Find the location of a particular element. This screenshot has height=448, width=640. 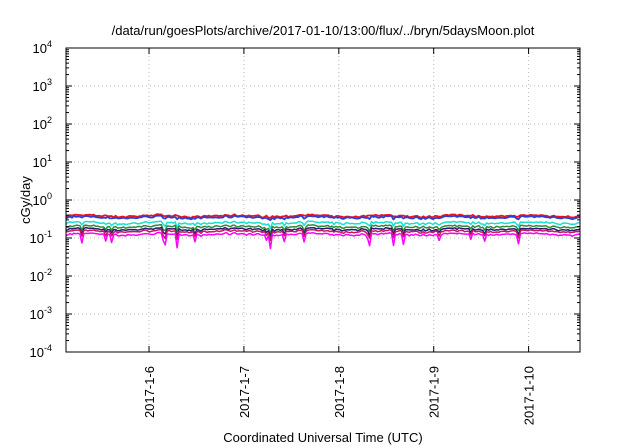

y-tick-label: 10⁻² is located at coordinates (41, 275).